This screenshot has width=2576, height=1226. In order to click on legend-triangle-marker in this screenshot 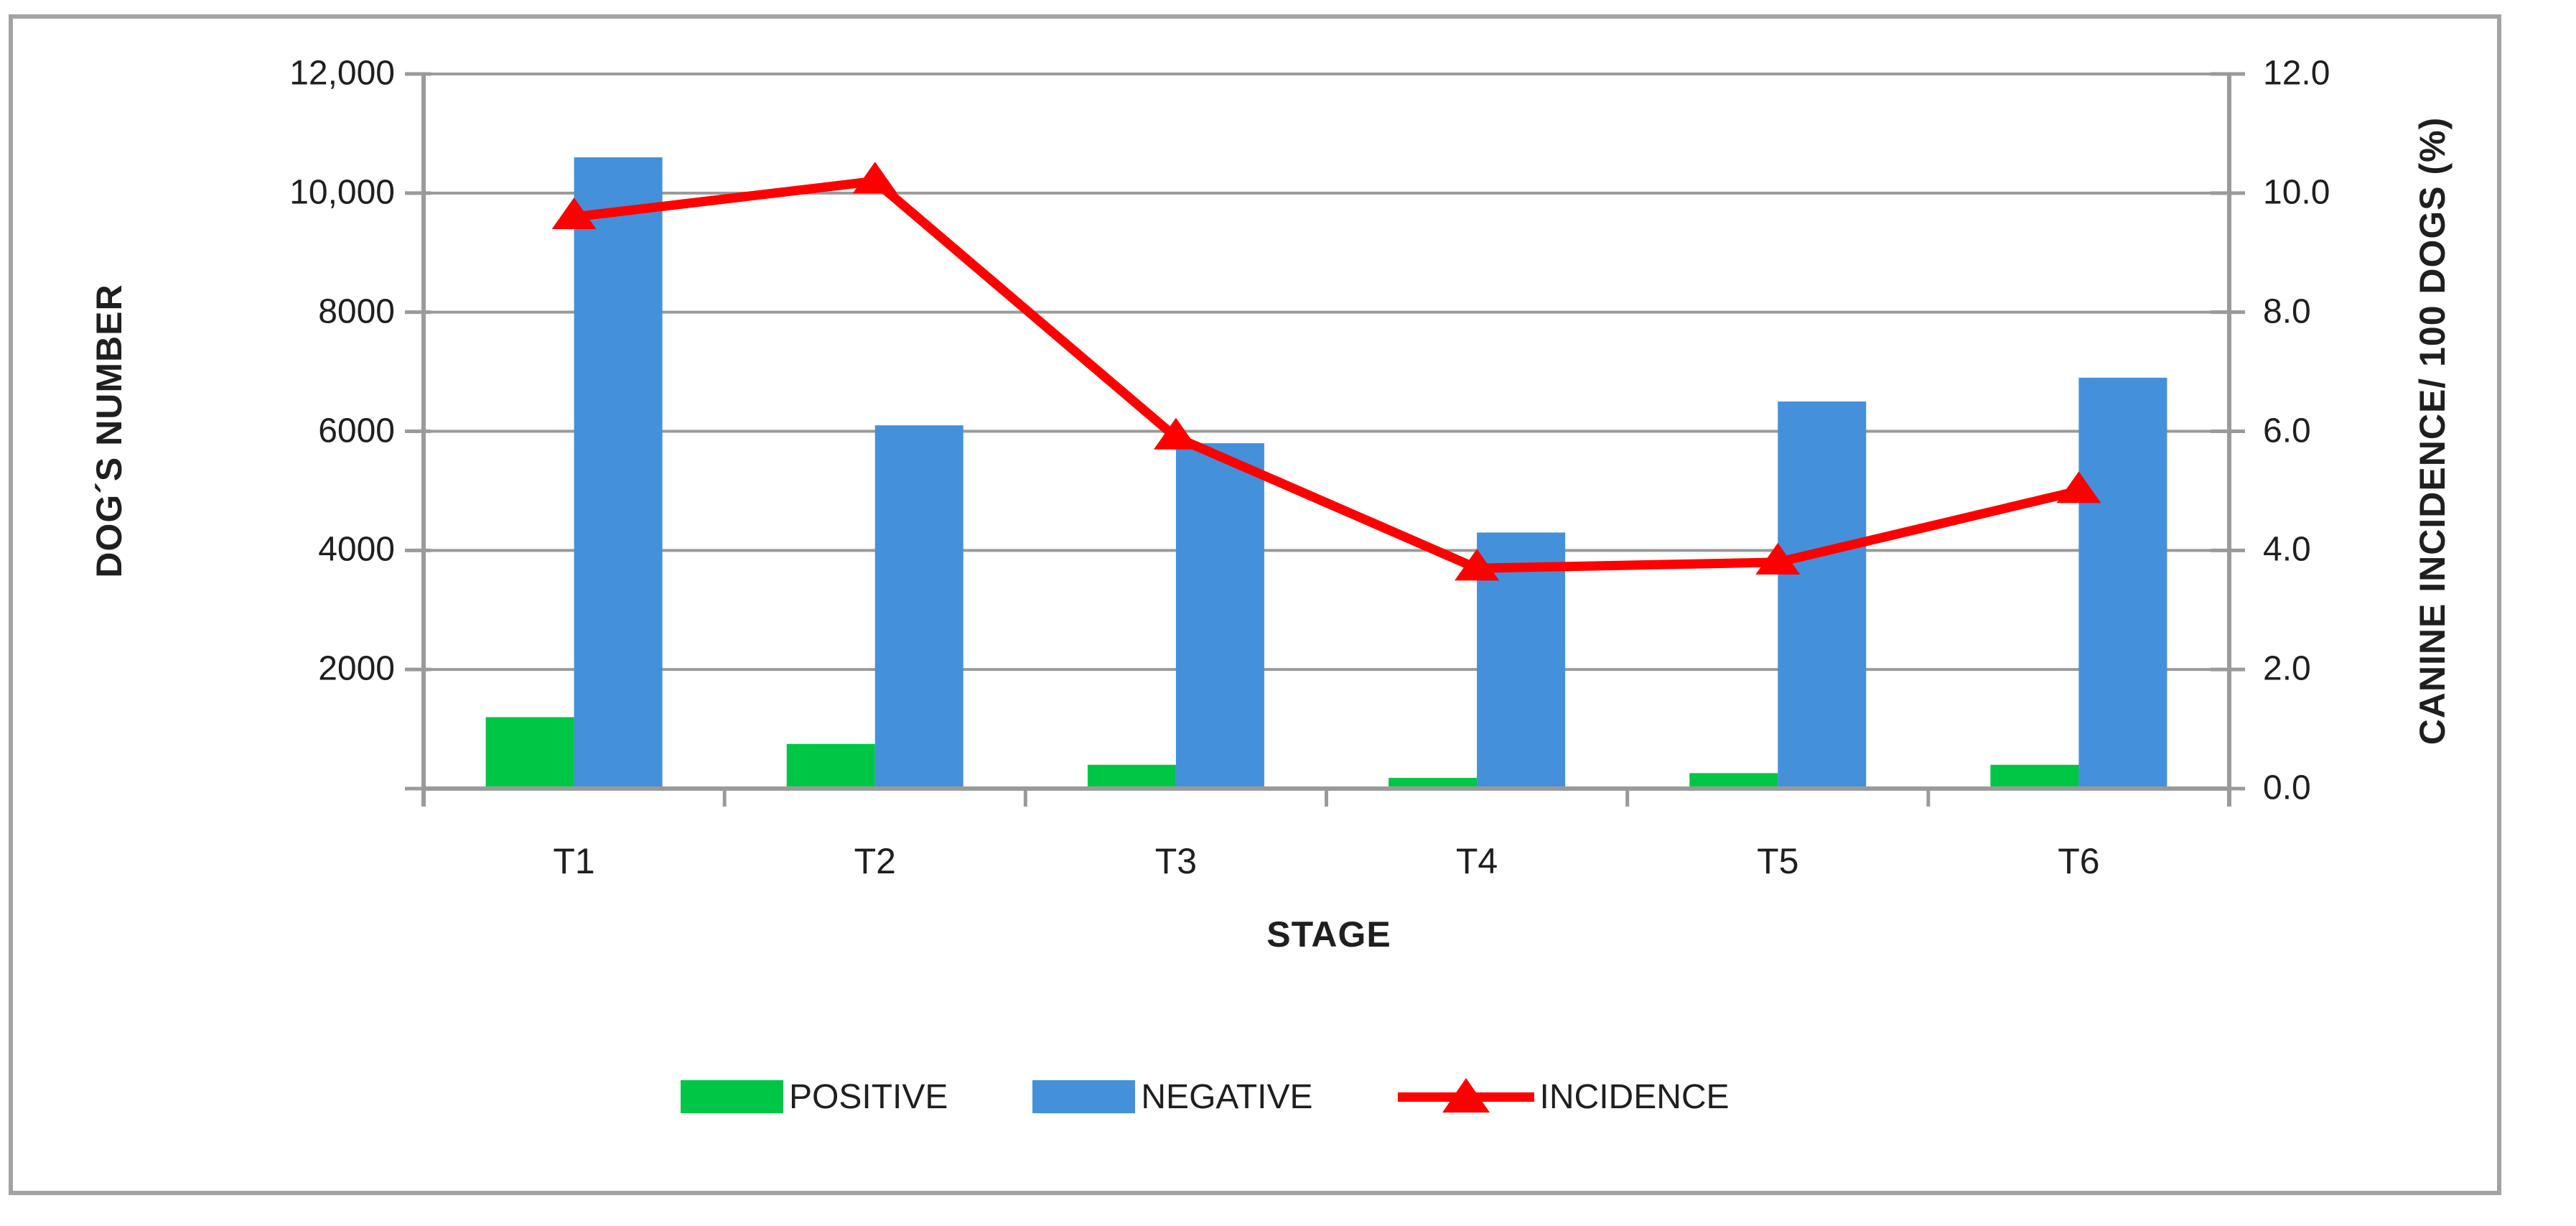, I will do `click(1466, 1095)`.